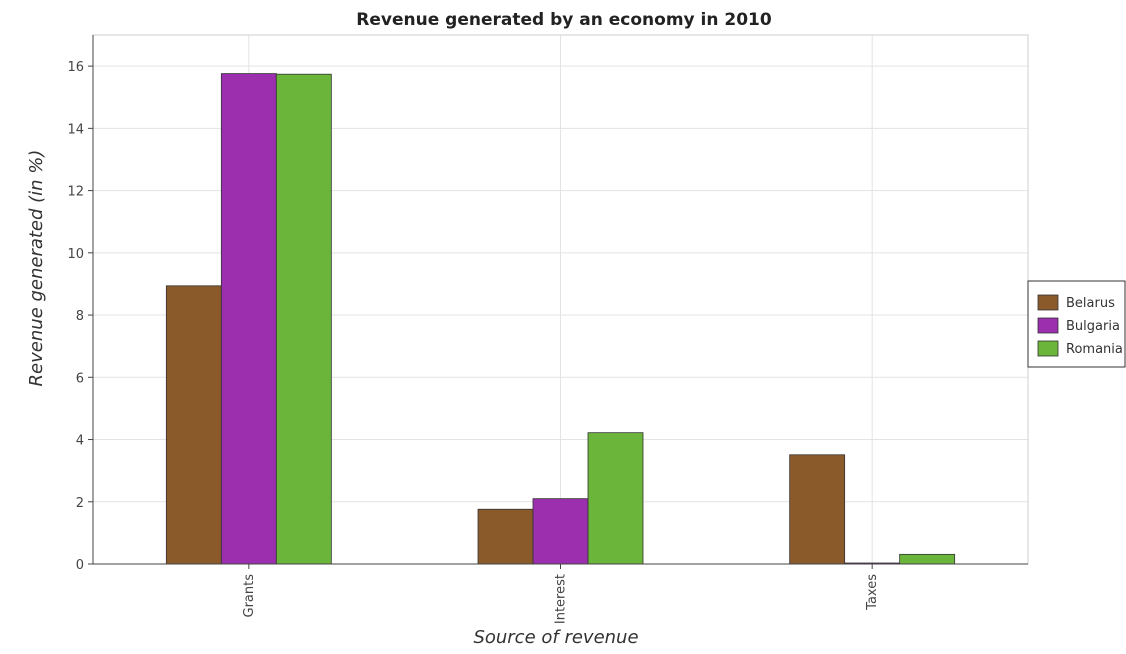 The height and width of the screenshot is (654, 1126). Describe the element at coordinates (75, 192) in the screenshot. I see `y-tick-label: 12` at that location.